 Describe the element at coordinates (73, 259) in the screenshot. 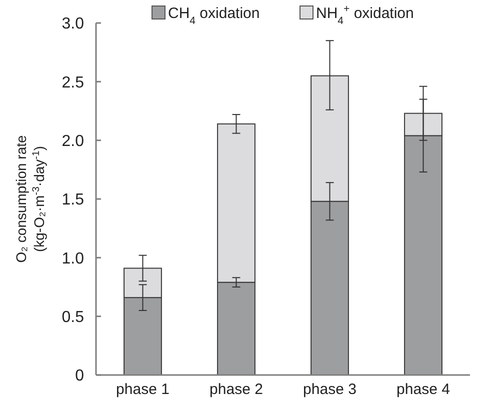

I see `y-tick-label: 1.0` at that location.